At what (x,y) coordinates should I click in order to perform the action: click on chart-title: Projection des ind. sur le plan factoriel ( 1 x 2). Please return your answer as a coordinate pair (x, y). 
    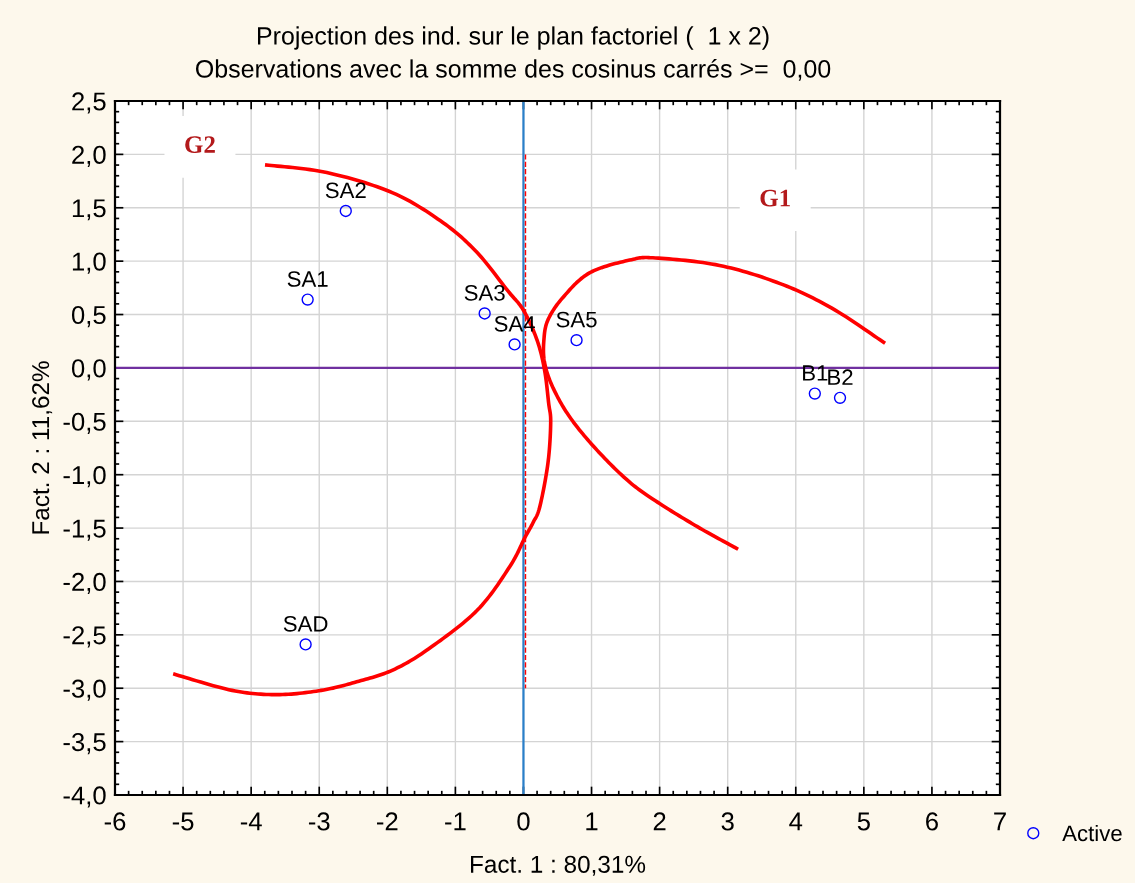
    Looking at the image, I should click on (513, 38).